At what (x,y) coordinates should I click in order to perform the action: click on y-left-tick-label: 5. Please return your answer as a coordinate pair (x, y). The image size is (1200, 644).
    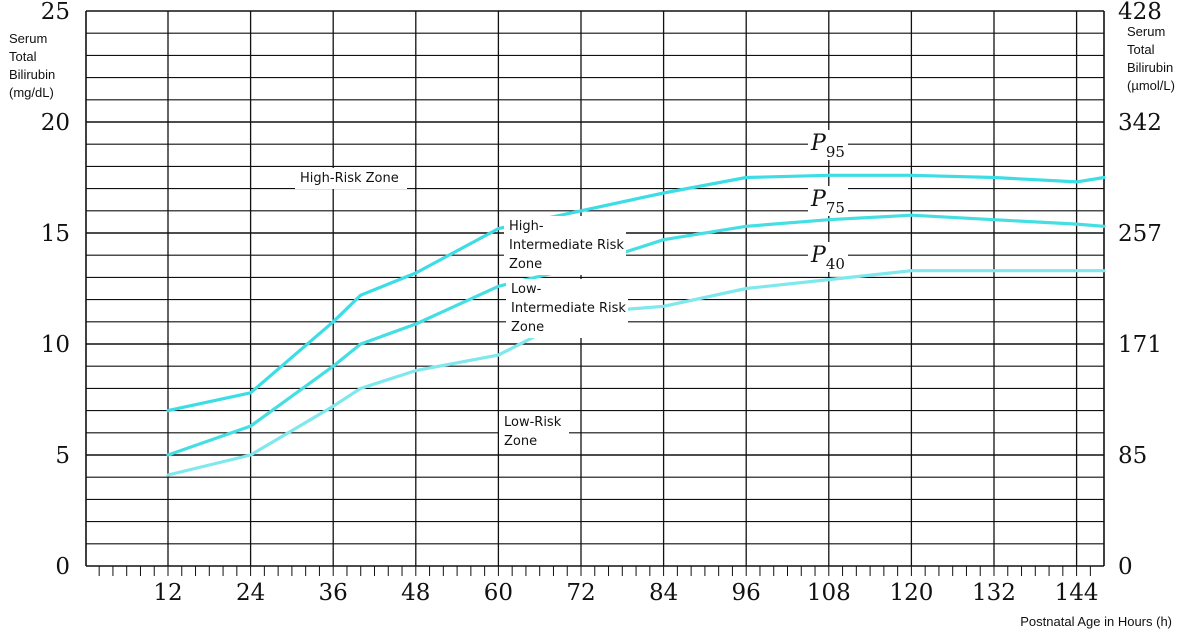
    Looking at the image, I should click on (62, 456).